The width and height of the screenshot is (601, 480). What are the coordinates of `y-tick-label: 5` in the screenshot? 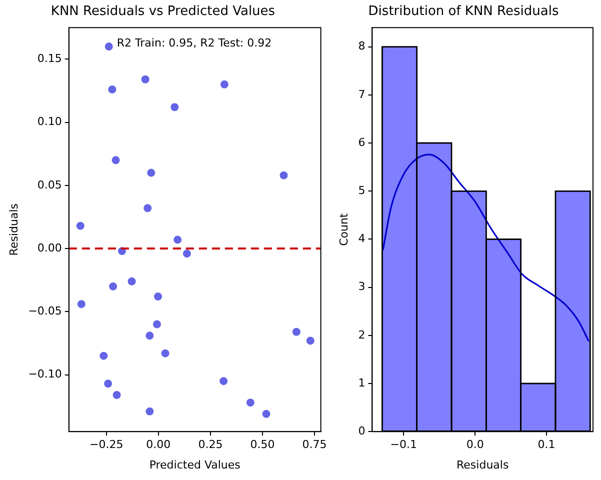 It's located at (362, 190).